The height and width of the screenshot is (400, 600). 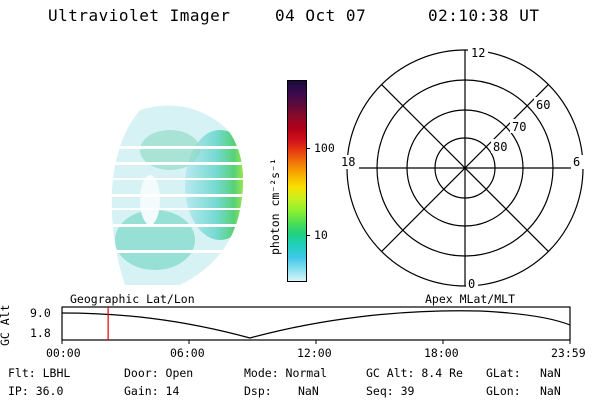 What do you see at coordinates (321, 15) in the screenshot?
I see `header-date: 04 Oct 07` at bounding box center [321, 15].